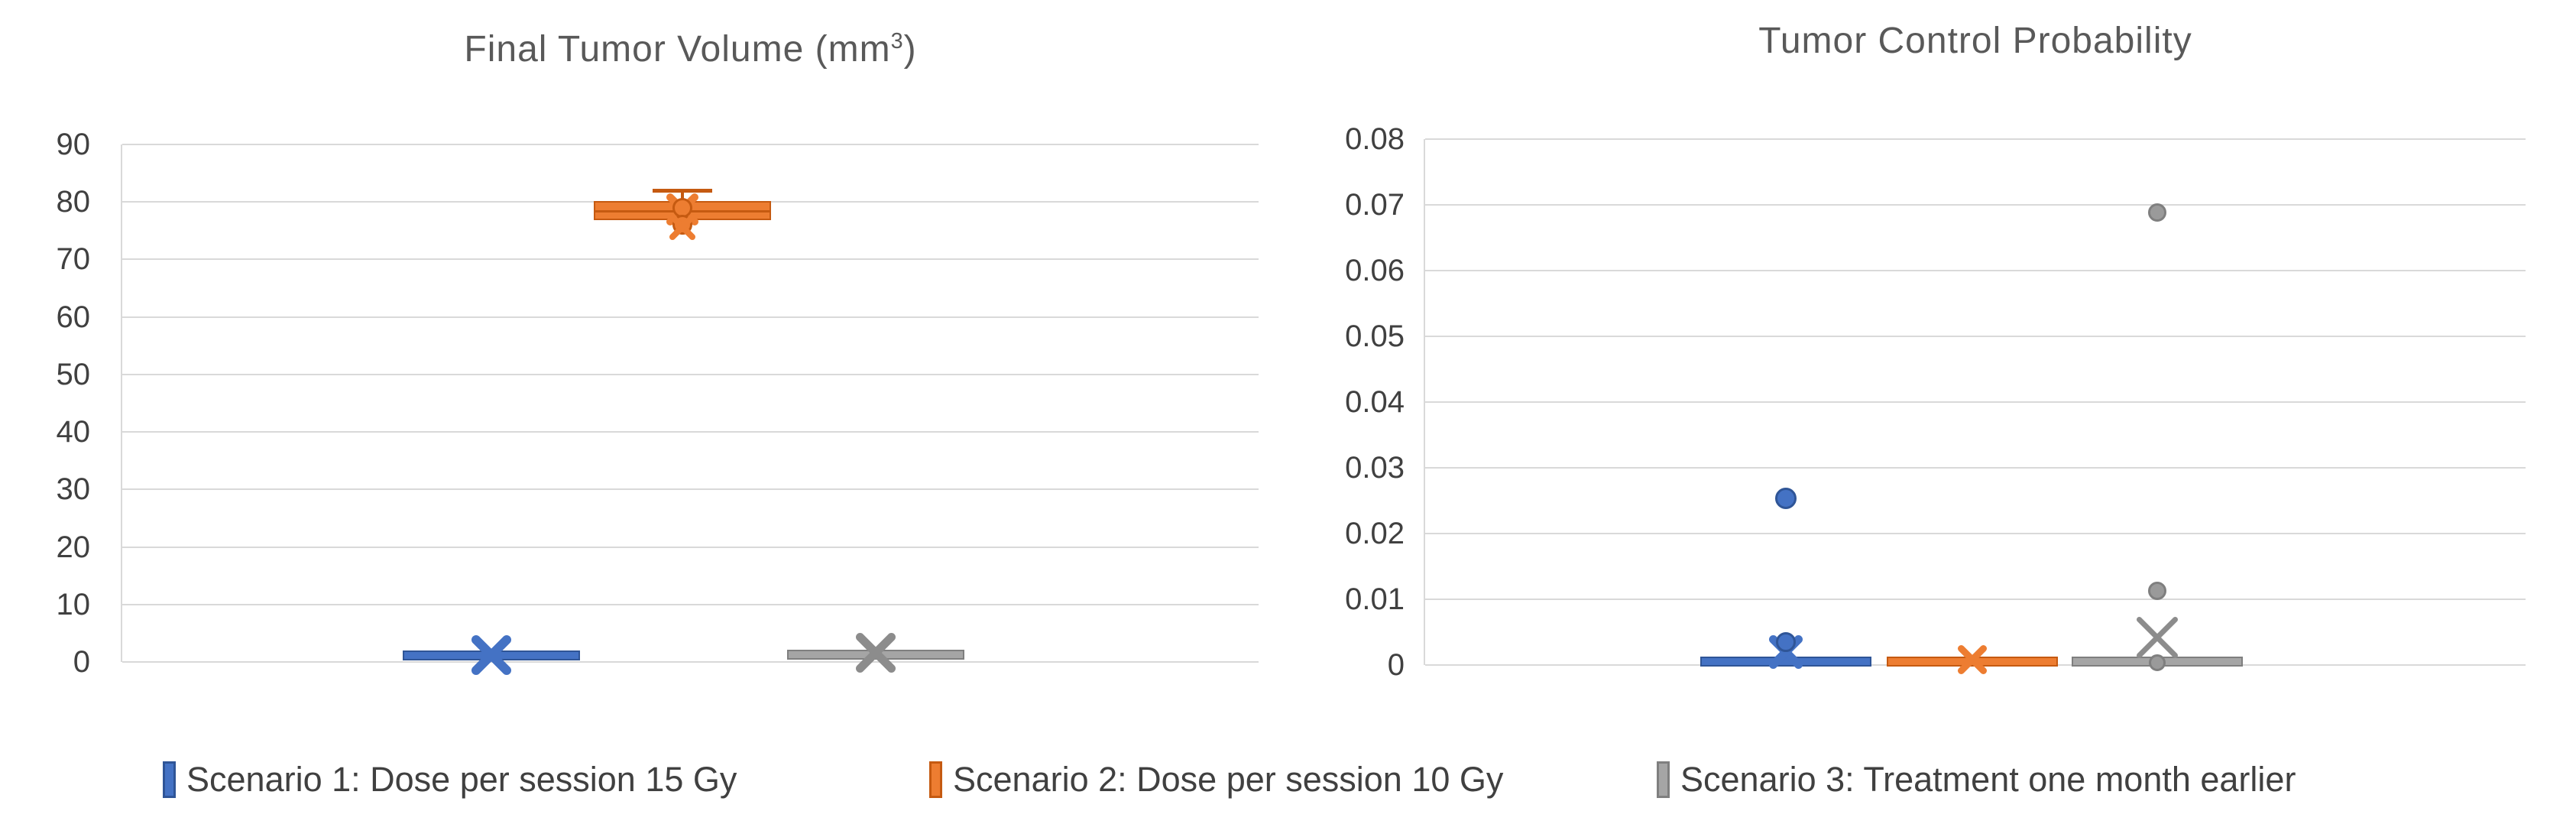 Image resolution: width=2576 pixels, height=837 pixels. Describe the element at coordinates (683, 195) in the screenshot. I see `whisker-line` at that location.